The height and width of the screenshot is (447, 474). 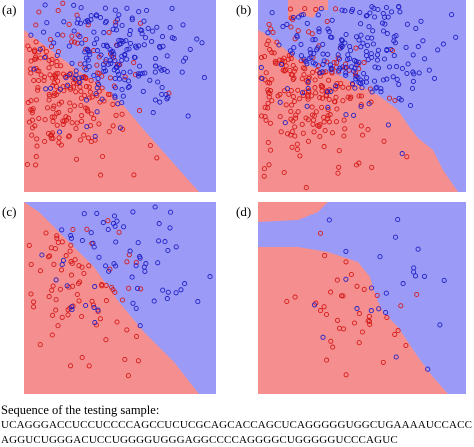 I want to click on panel-label-d: (d), so click(x=244, y=211).